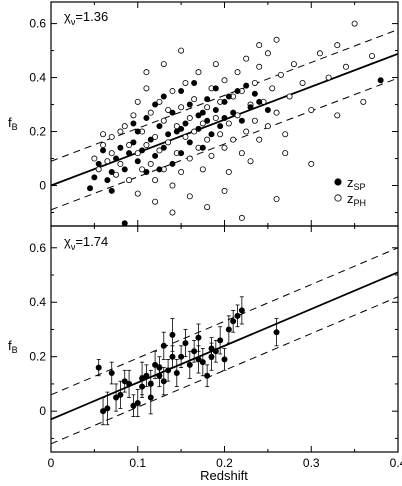  I want to click on legend-open-marker, so click(338, 198).